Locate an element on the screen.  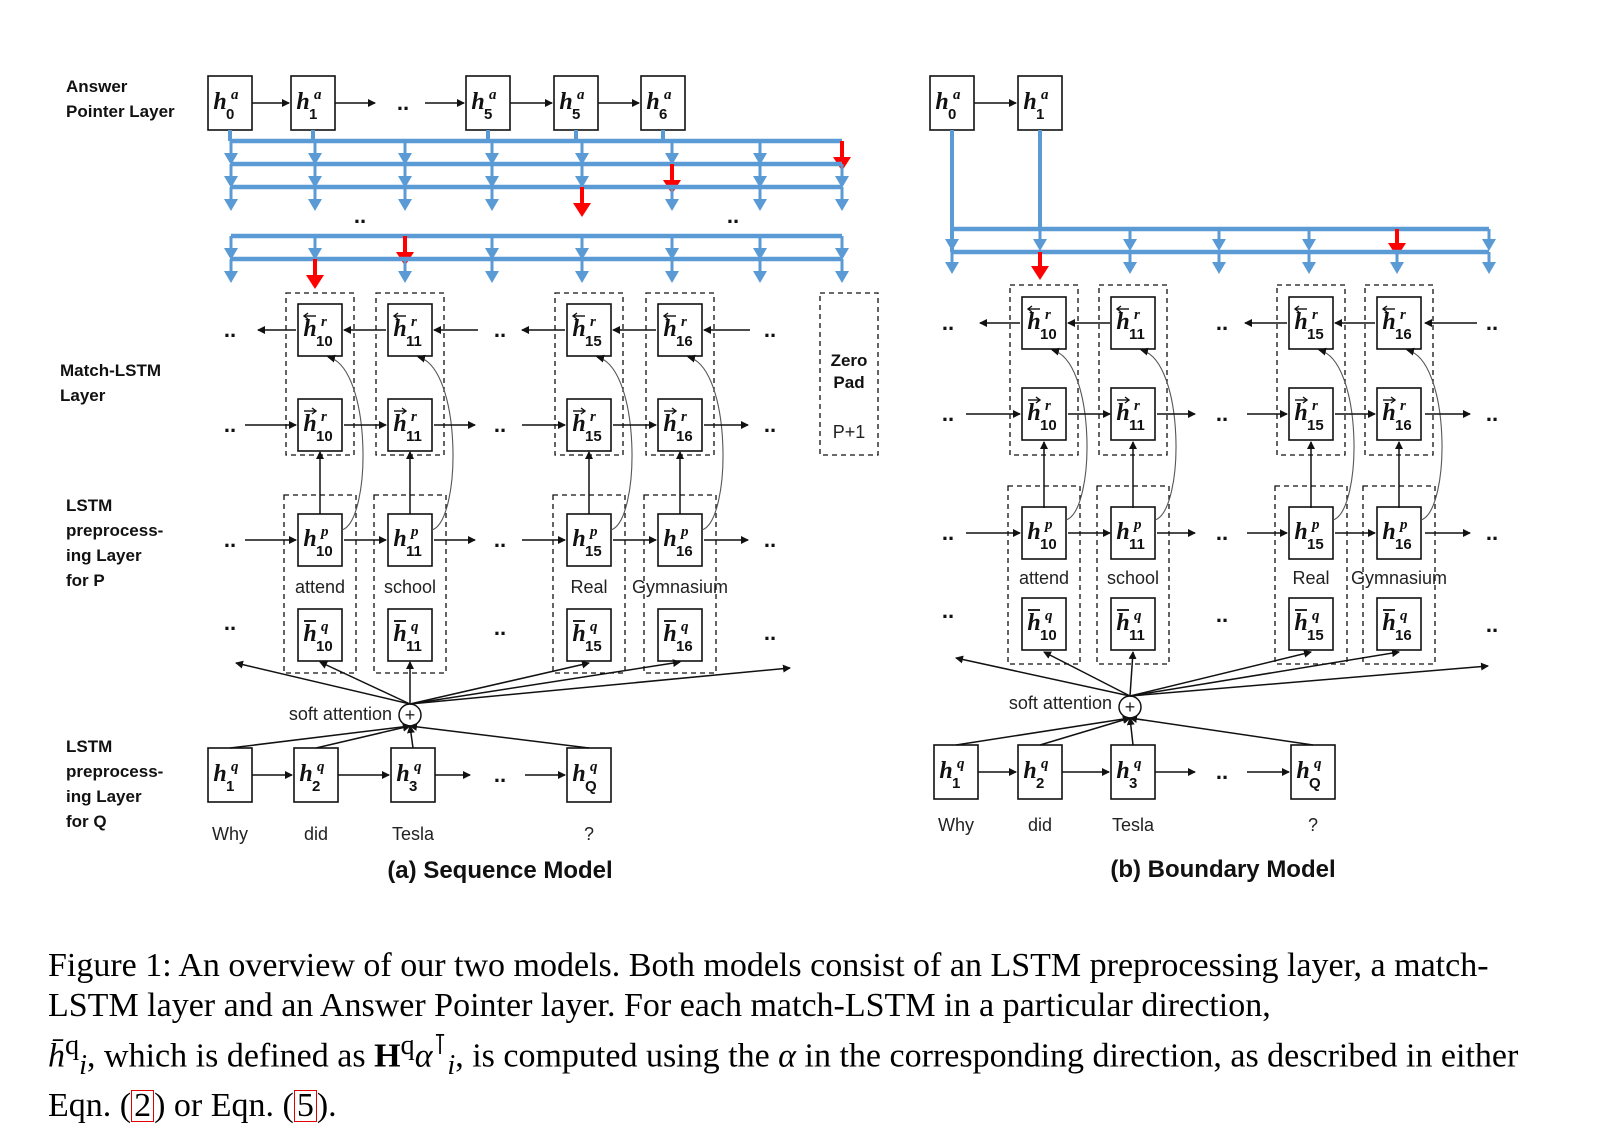
seq-hp-16: h p 16 is located at coordinates (680, 540).